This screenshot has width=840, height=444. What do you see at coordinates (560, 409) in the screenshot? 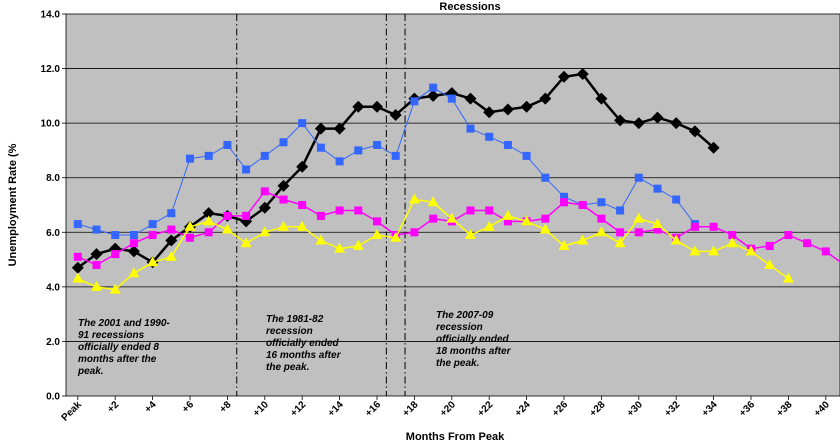
I see `x-tick-label: +26` at bounding box center [560, 409].